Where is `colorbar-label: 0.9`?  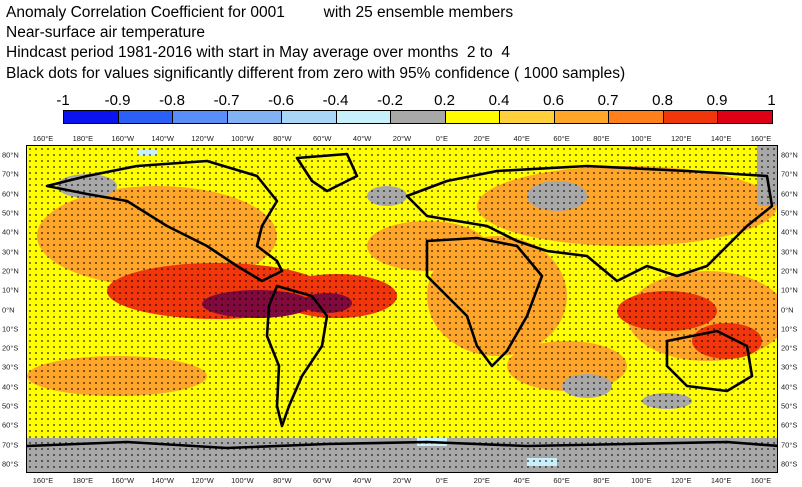
colorbar-label: 0.9 is located at coordinates (717, 100).